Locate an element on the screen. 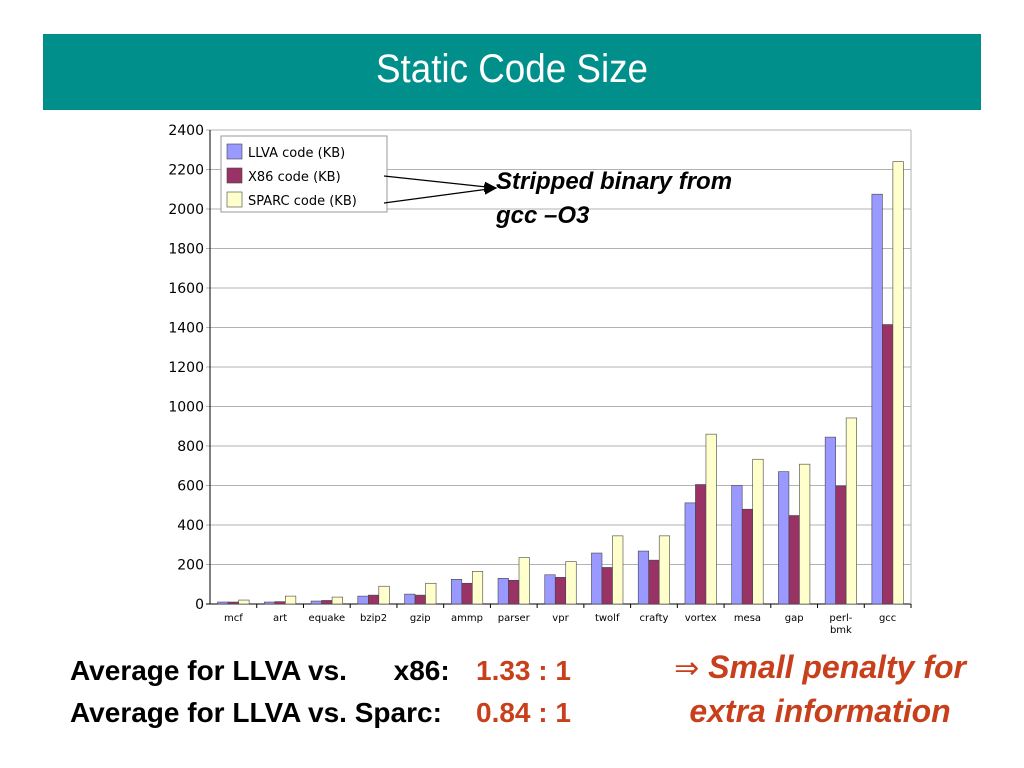 This screenshot has width=1024, height=768. conclusion-line-1: Small penalty for is located at coordinates (837, 667).